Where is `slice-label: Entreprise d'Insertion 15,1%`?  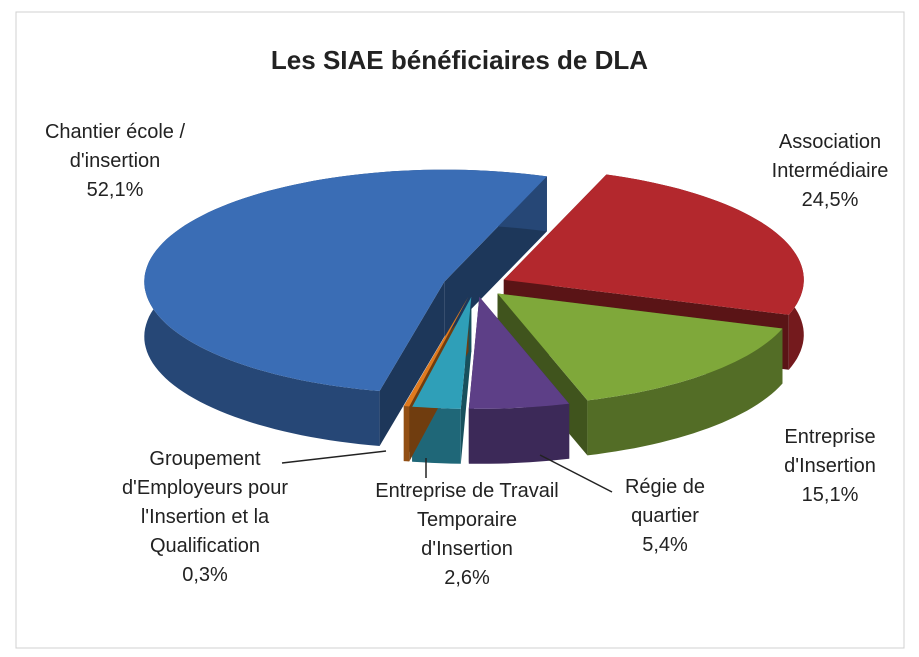
slice-label: Entreprise d'Insertion 15,1% is located at coordinates (830, 466).